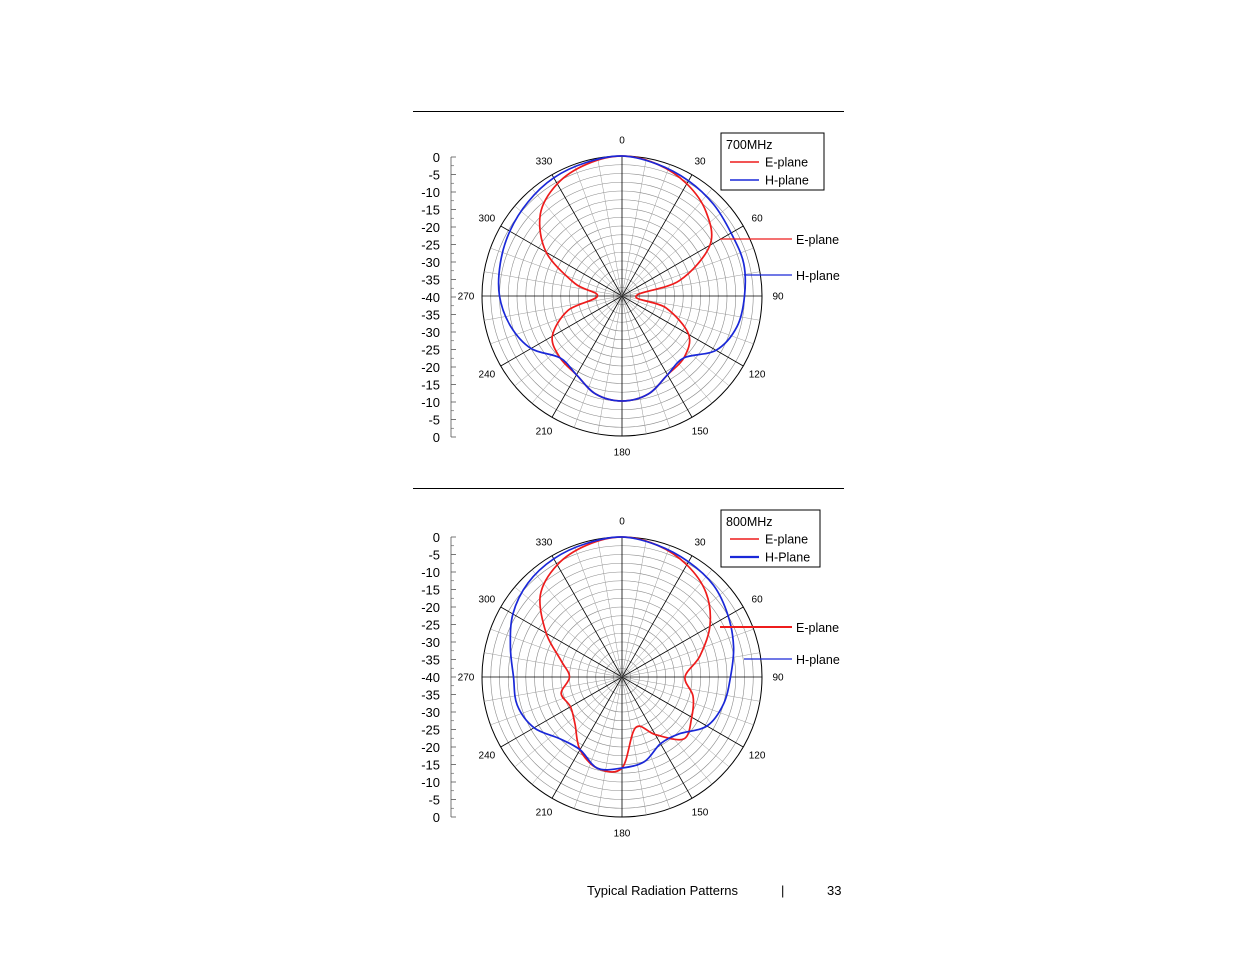 The width and height of the screenshot is (1235, 954). Describe the element at coordinates (544, 542) in the screenshot. I see `chart2-angle-label: 330` at that location.